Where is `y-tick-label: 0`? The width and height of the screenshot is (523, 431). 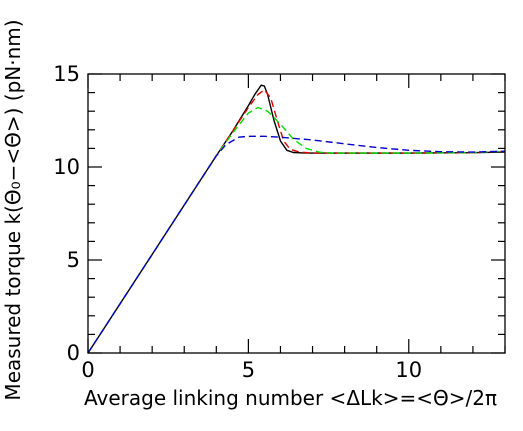 y-tick-label: 0 is located at coordinates (73, 353).